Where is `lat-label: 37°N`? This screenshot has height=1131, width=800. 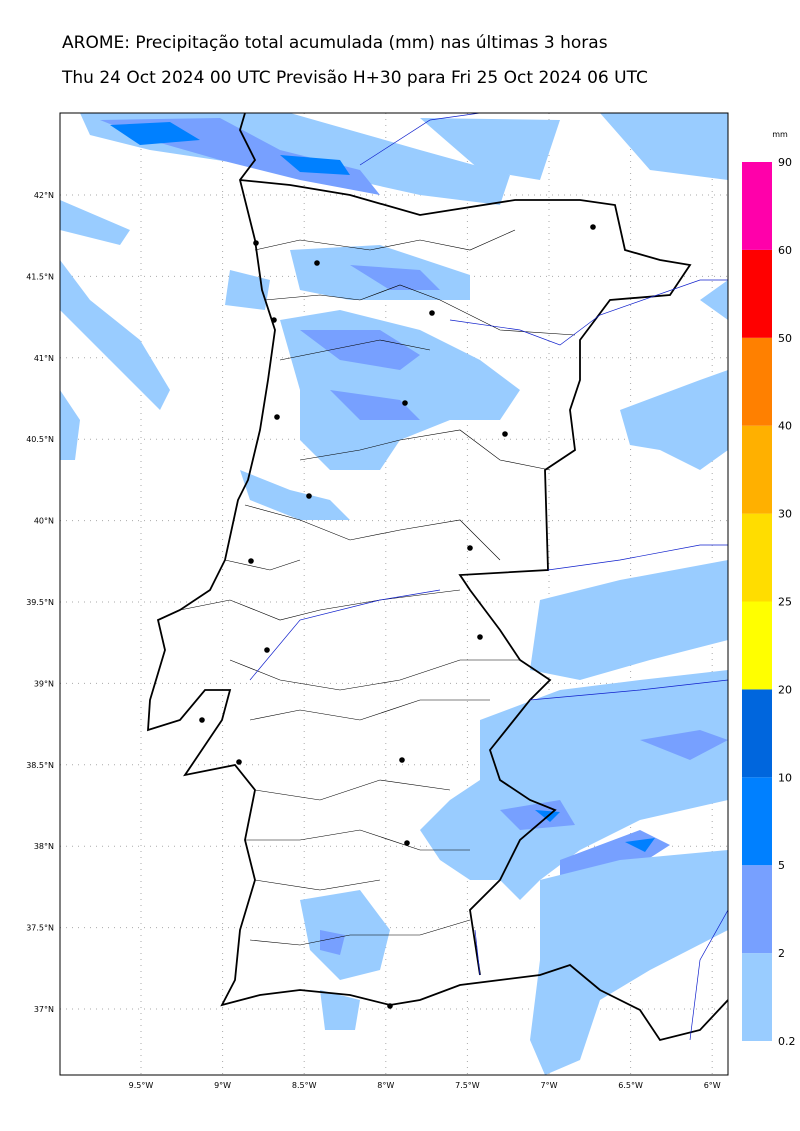
lat-label: 37°N is located at coordinates (44, 1009).